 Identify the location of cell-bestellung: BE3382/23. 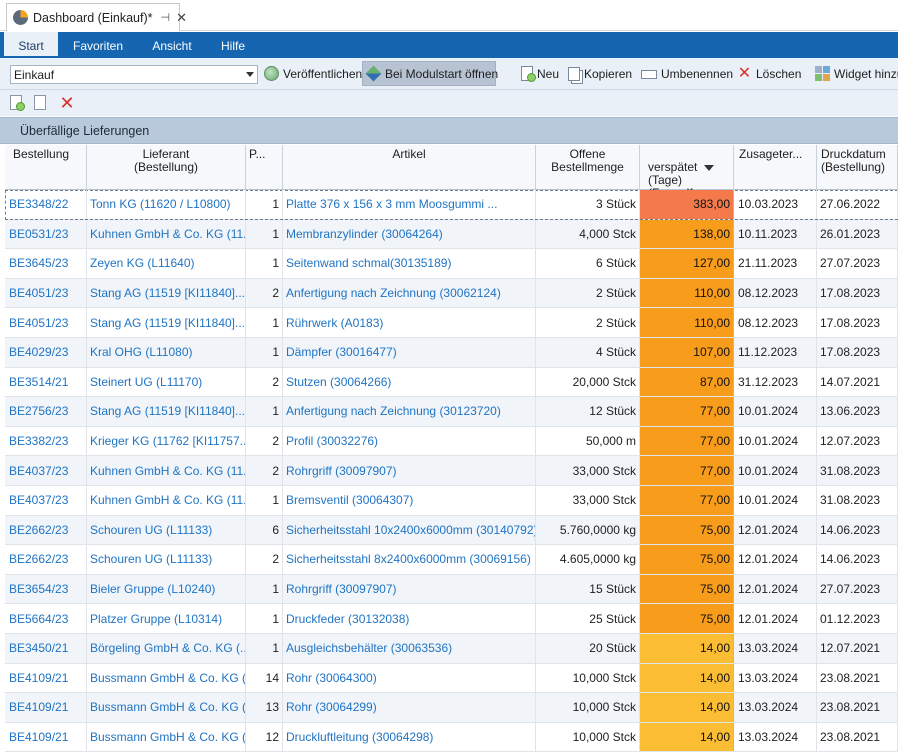
(46, 441).